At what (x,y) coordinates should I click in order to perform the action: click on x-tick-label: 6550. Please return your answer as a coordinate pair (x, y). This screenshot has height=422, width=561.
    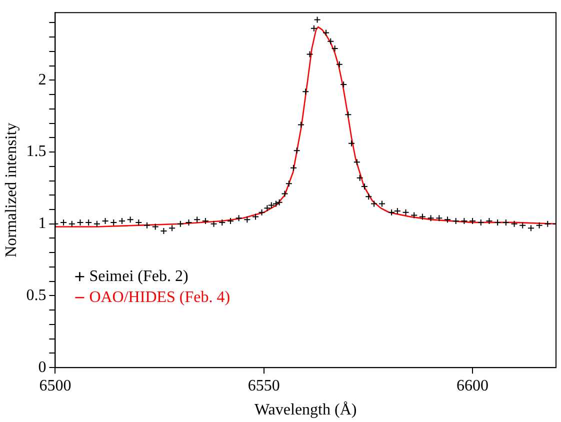
    Looking at the image, I should click on (264, 385).